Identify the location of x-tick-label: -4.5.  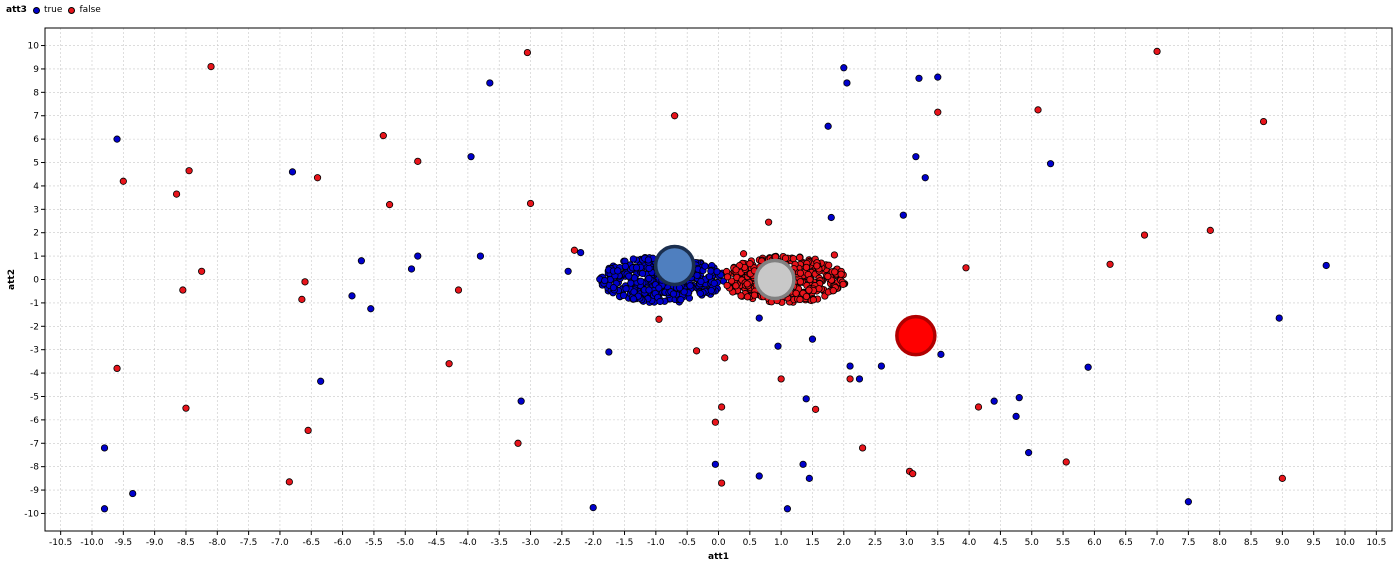
(437, 543).